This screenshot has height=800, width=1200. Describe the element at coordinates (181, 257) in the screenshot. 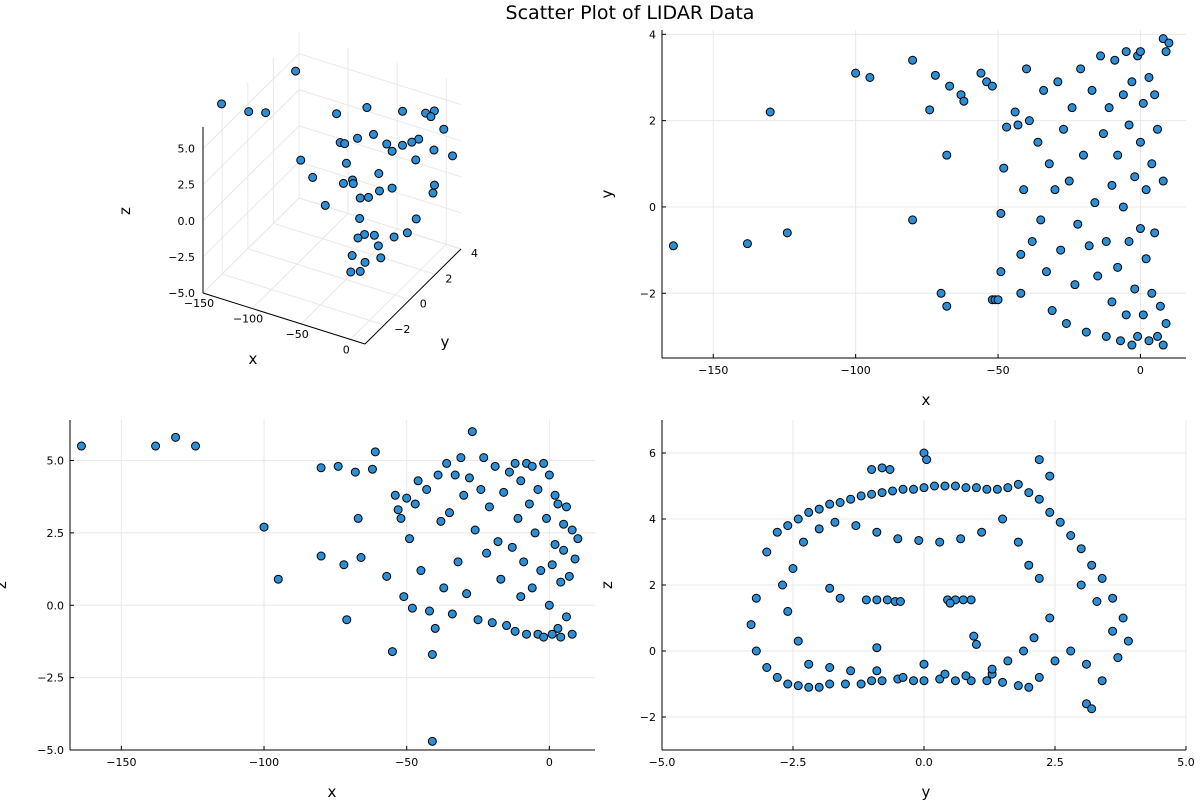

I see `z-tick-label: −2.5` at that location.